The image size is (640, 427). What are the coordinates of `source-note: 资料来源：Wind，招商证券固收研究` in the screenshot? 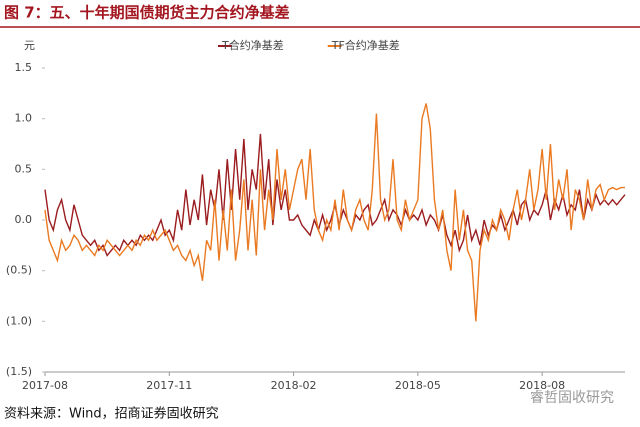 It's located at (111, 414).